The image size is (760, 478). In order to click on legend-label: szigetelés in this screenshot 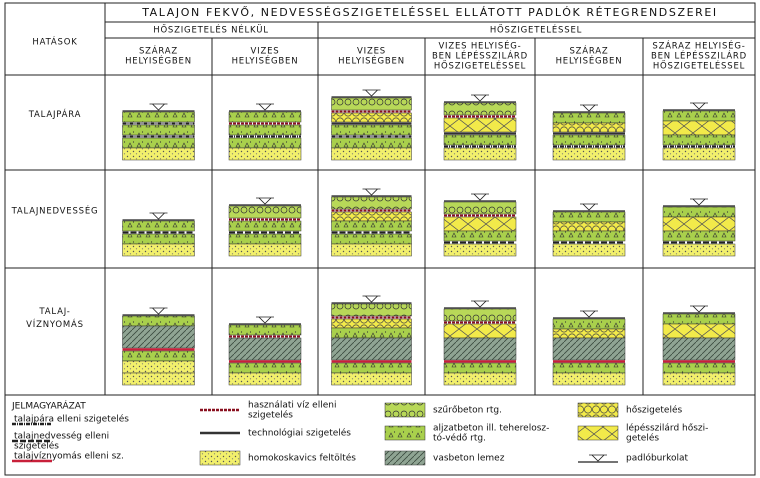, I will do `click(270, 415)`.